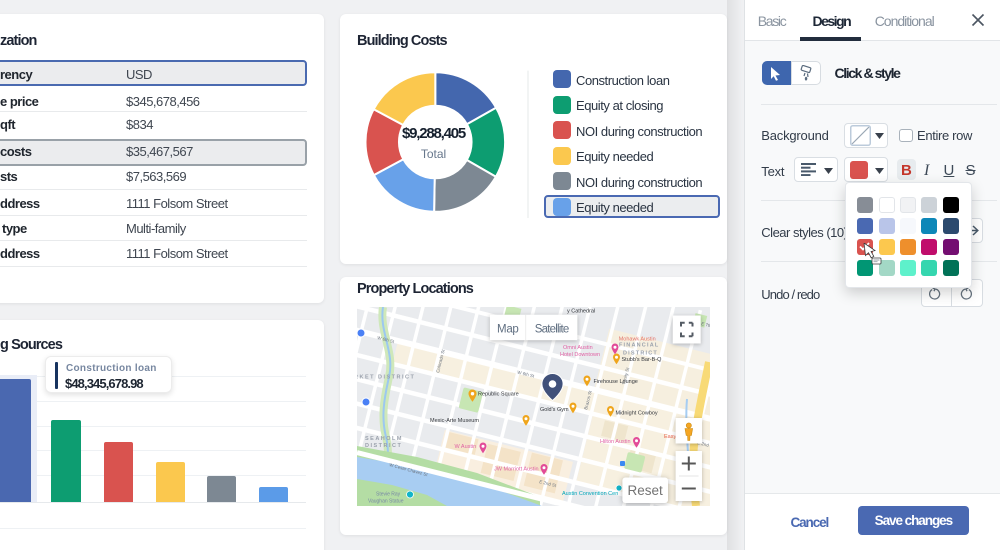 The image size is (1000, 550). I want to click on svg-text: Stevie Ray, so click(388, 494).